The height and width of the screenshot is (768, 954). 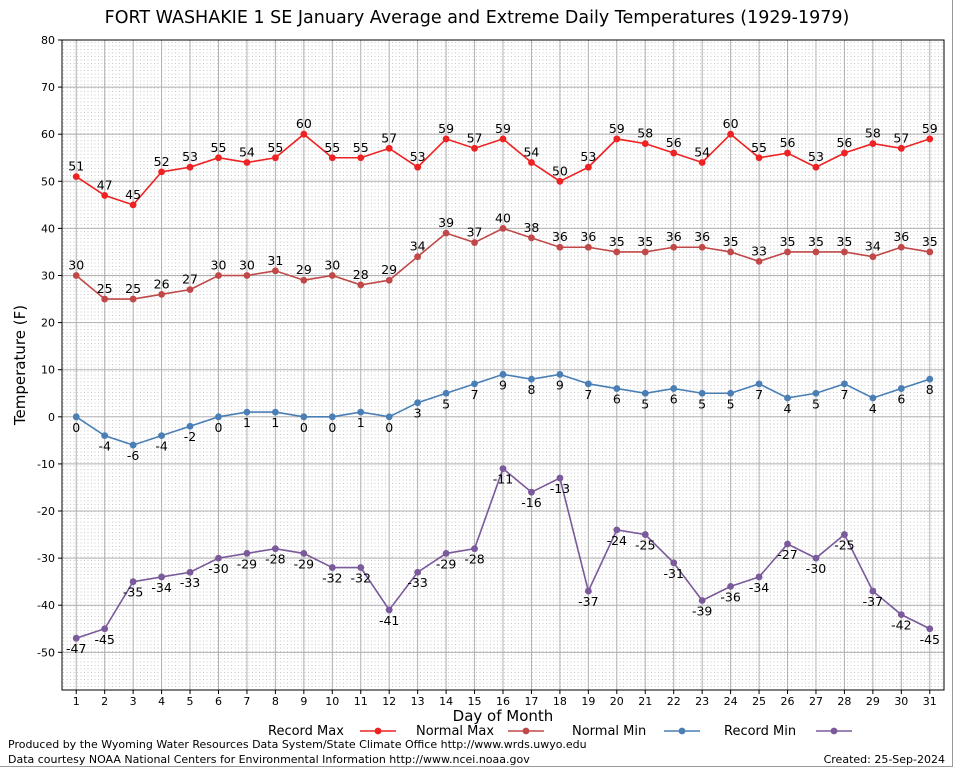 I want to click on data-label: 34, so click(x=418, y=246).